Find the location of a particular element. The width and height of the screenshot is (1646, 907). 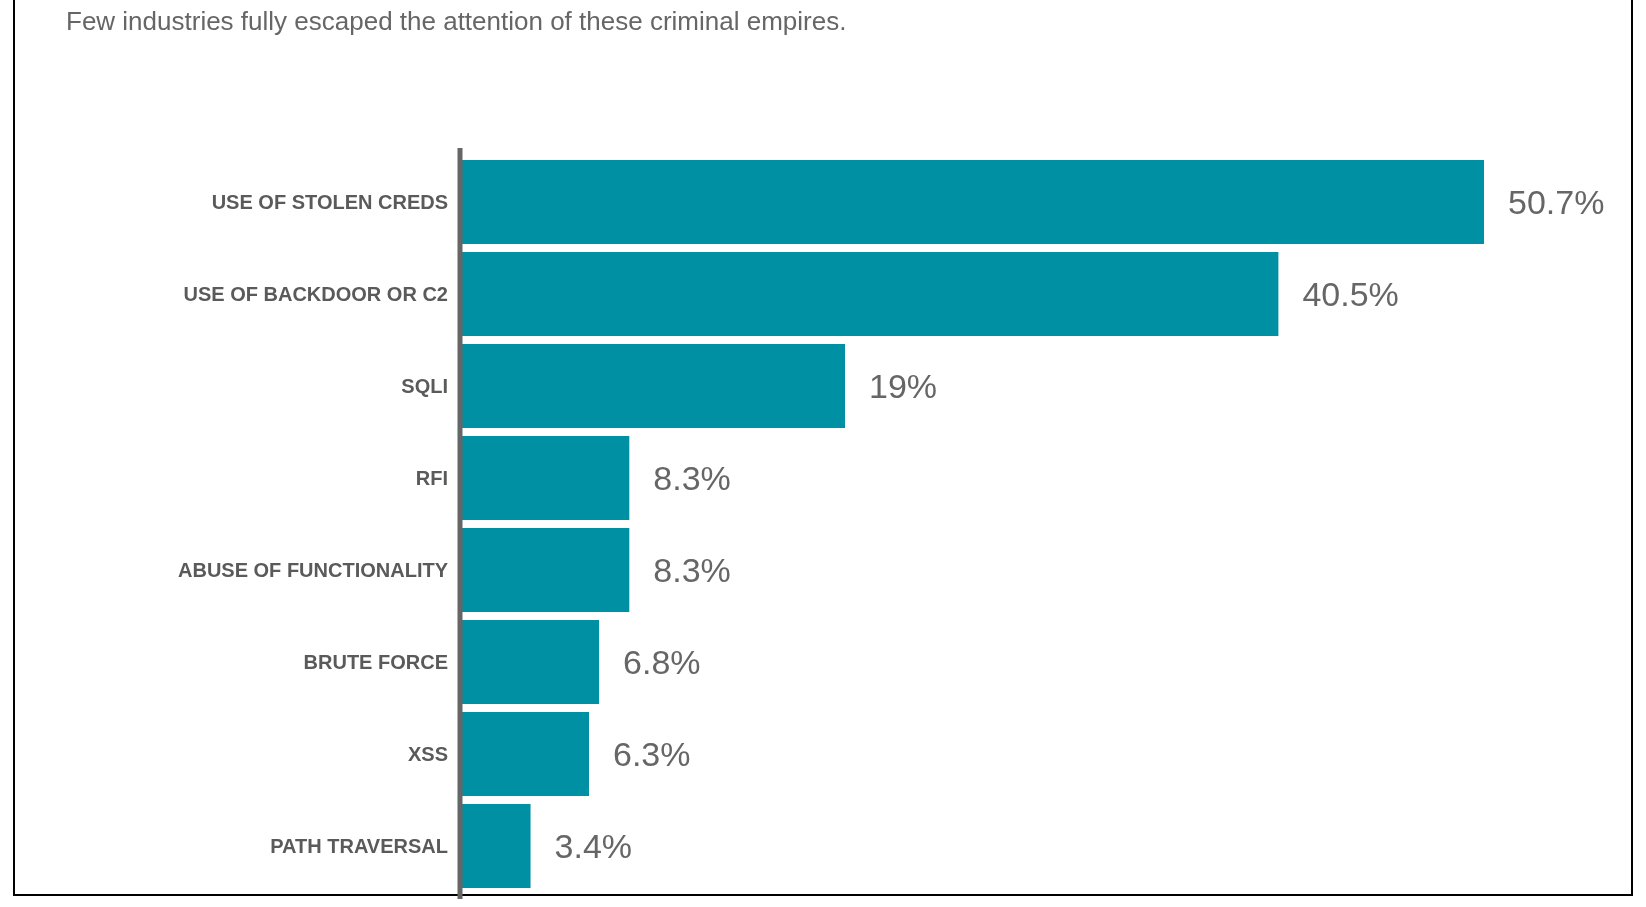

y-tick-label: RFI is located at coordinates (431, 478).